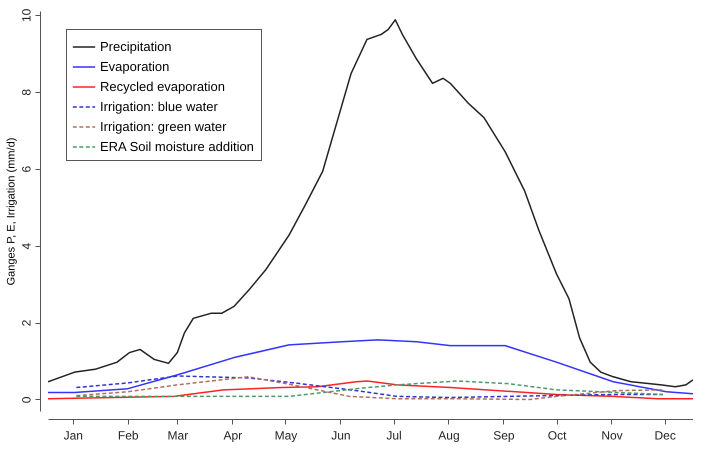 The height and width of the screenshot is (472, 715). What do you see at coordinates (27, 322) in the screenshot?
I see `y-tick-label: 2` at bounding box center [27, 322].